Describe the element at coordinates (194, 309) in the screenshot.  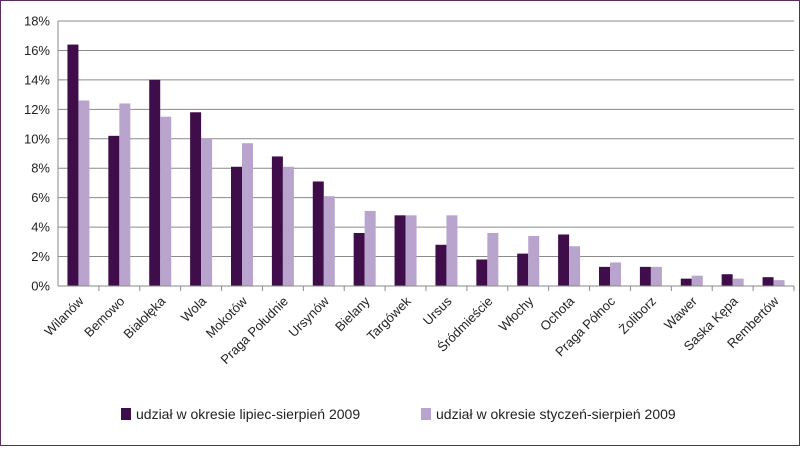
I see `x-category-label: Wola` at that location.